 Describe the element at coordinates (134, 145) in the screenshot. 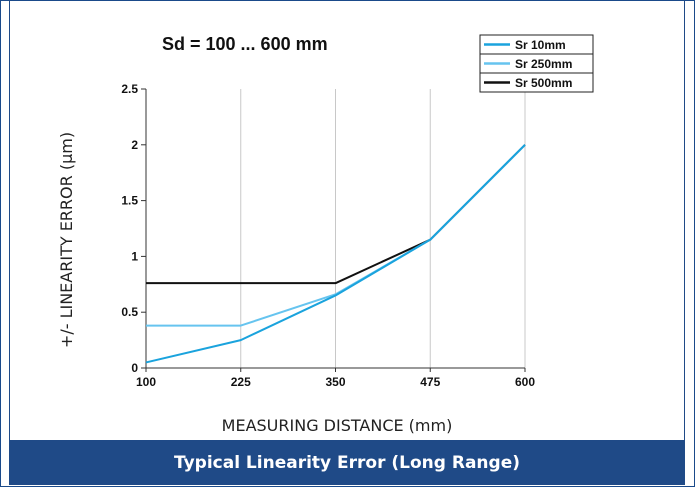

I see `y-tick-label: 2` at that location.